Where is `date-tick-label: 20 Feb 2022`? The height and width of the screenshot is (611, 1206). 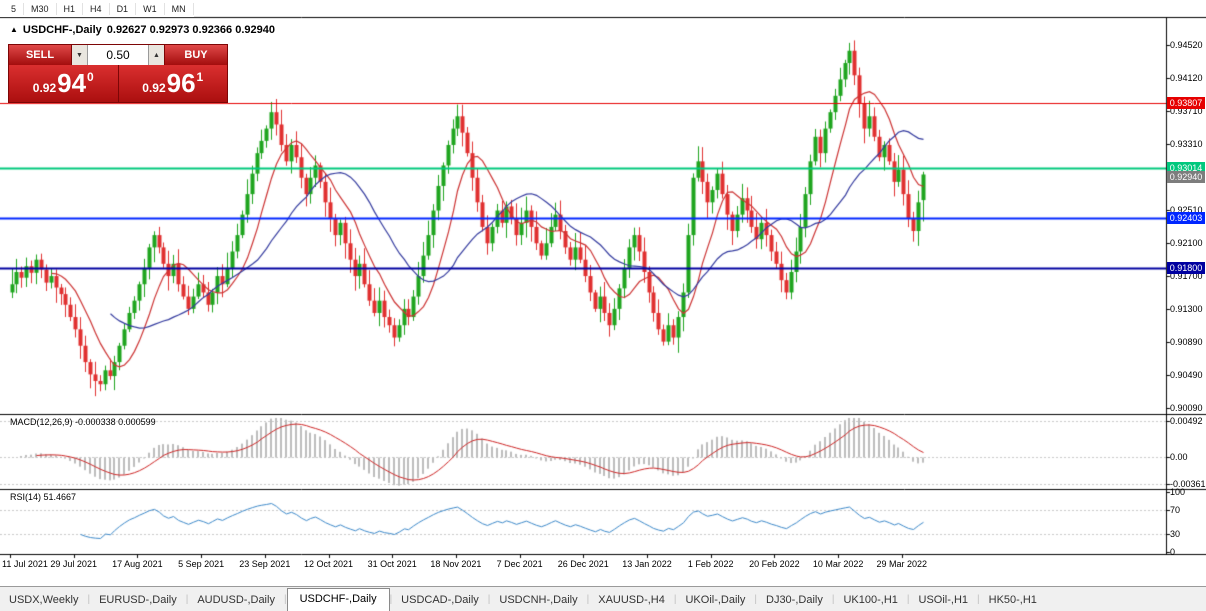 date-tick-label: 20 Feb 2022 is located at coordinates (774, 564).